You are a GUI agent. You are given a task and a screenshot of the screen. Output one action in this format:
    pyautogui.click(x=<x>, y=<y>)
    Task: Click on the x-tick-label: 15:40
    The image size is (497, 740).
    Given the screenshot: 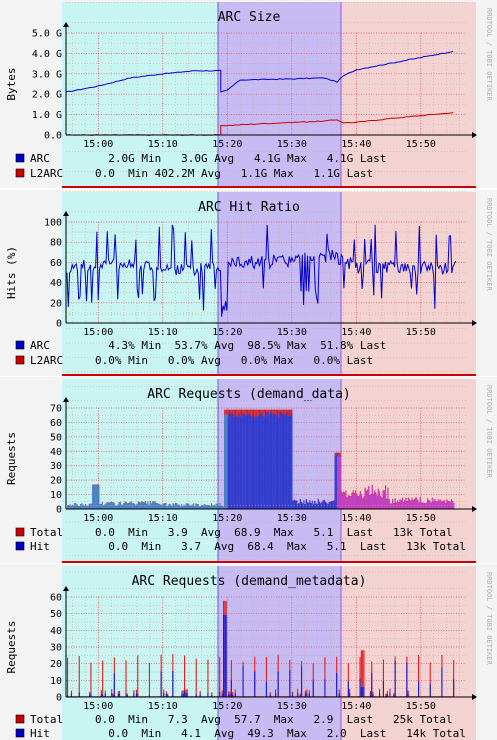 What is the action you would take?
    pyautogui.click(x=356, y=144)
    